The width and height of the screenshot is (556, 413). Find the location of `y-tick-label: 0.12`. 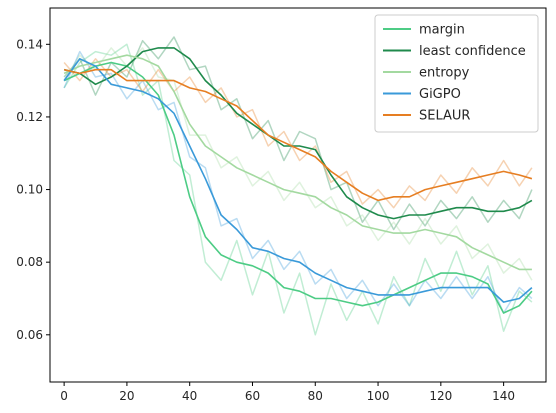

y-tick-label: 0.12 is located at coordinates (29, 117).